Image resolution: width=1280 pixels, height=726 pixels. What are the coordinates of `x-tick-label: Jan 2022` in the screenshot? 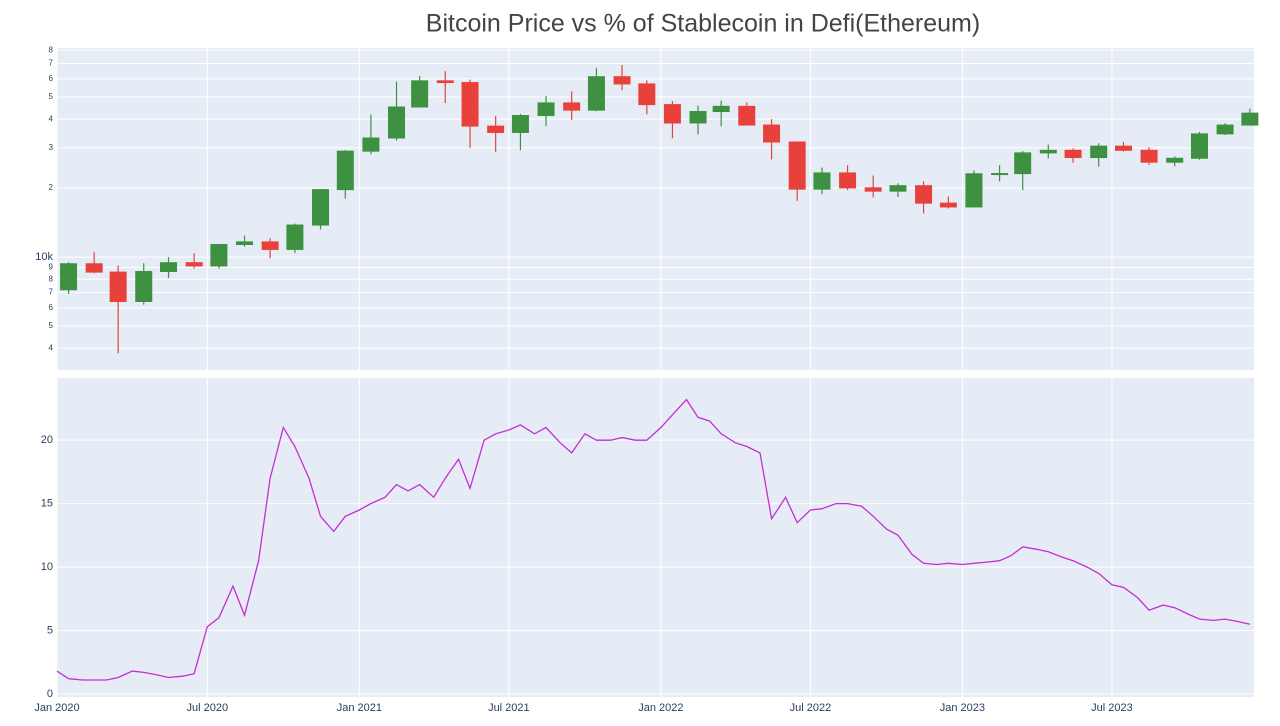 It's located at (660, 708).